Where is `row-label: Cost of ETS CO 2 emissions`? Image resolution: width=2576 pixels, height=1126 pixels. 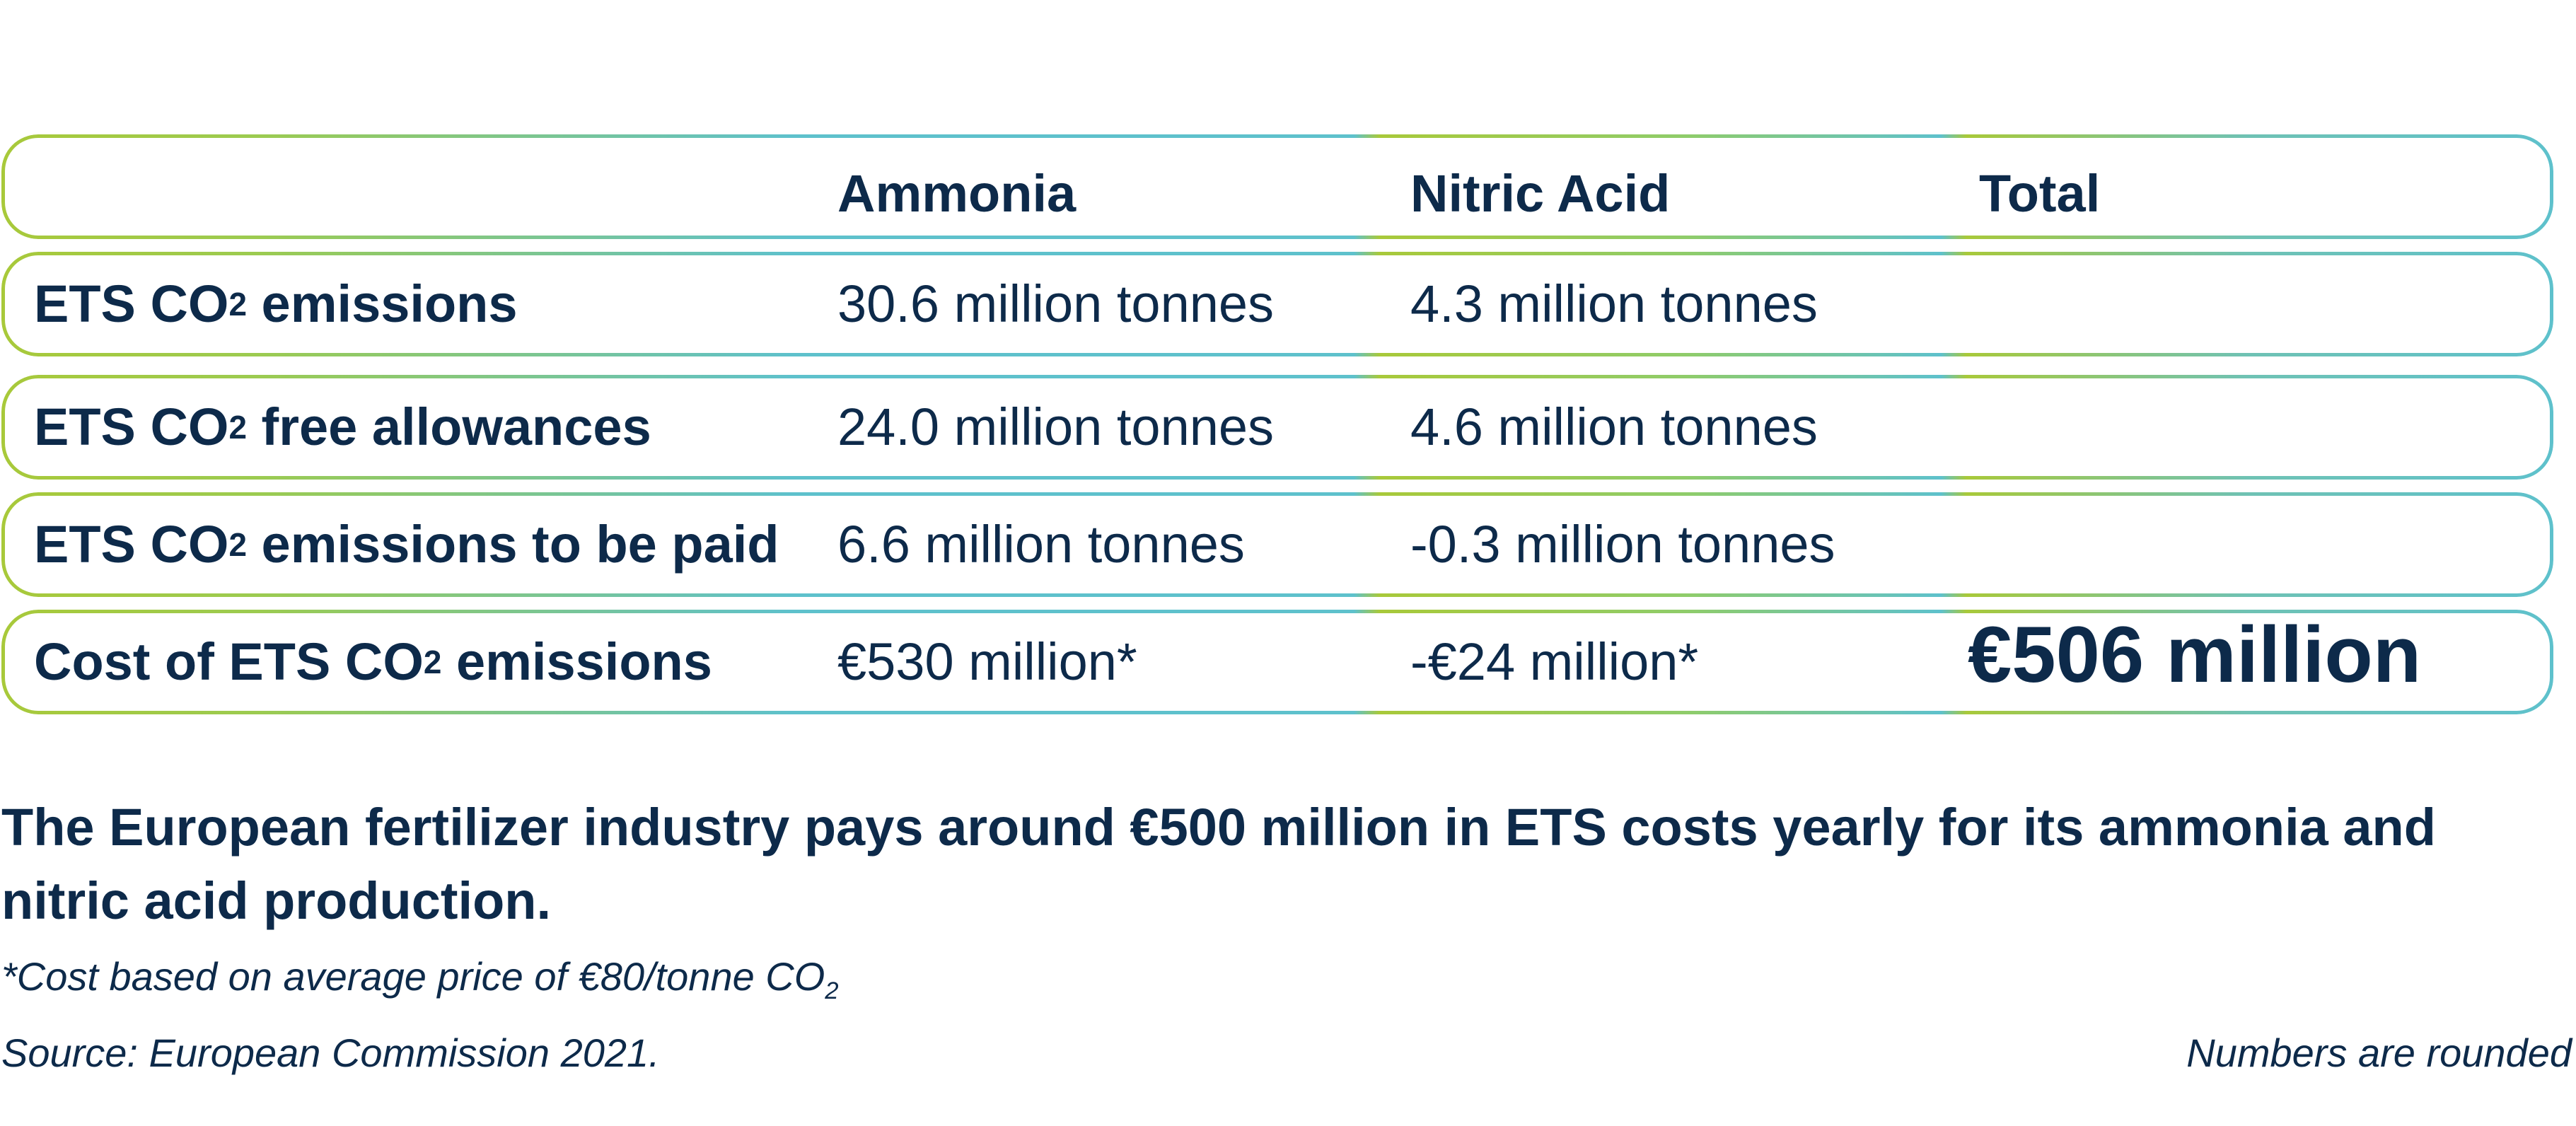
row-label: Cost of ETS CO 2 emissions is located at coordinates (373, 661).